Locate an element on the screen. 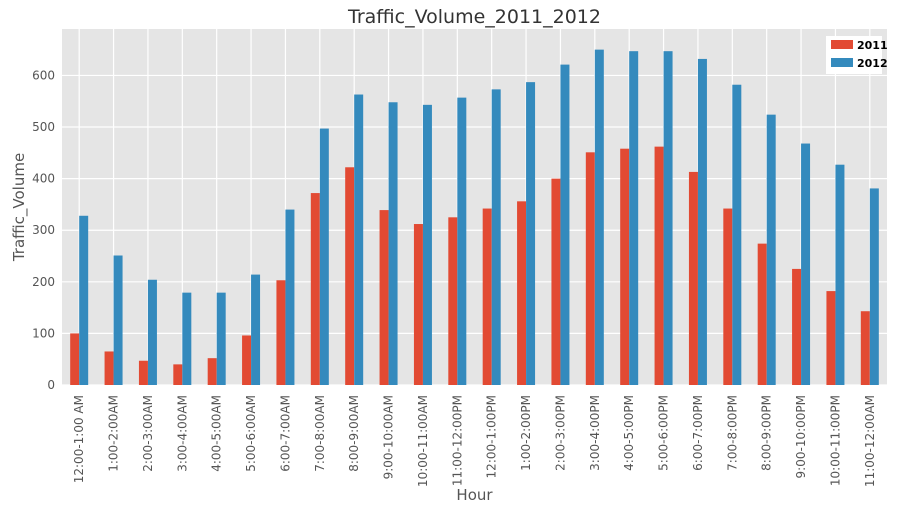 The width and height of the screenshot is (904, 510). x-tick-label: 6:00-7:00AM is located at coordinates (285, 433).